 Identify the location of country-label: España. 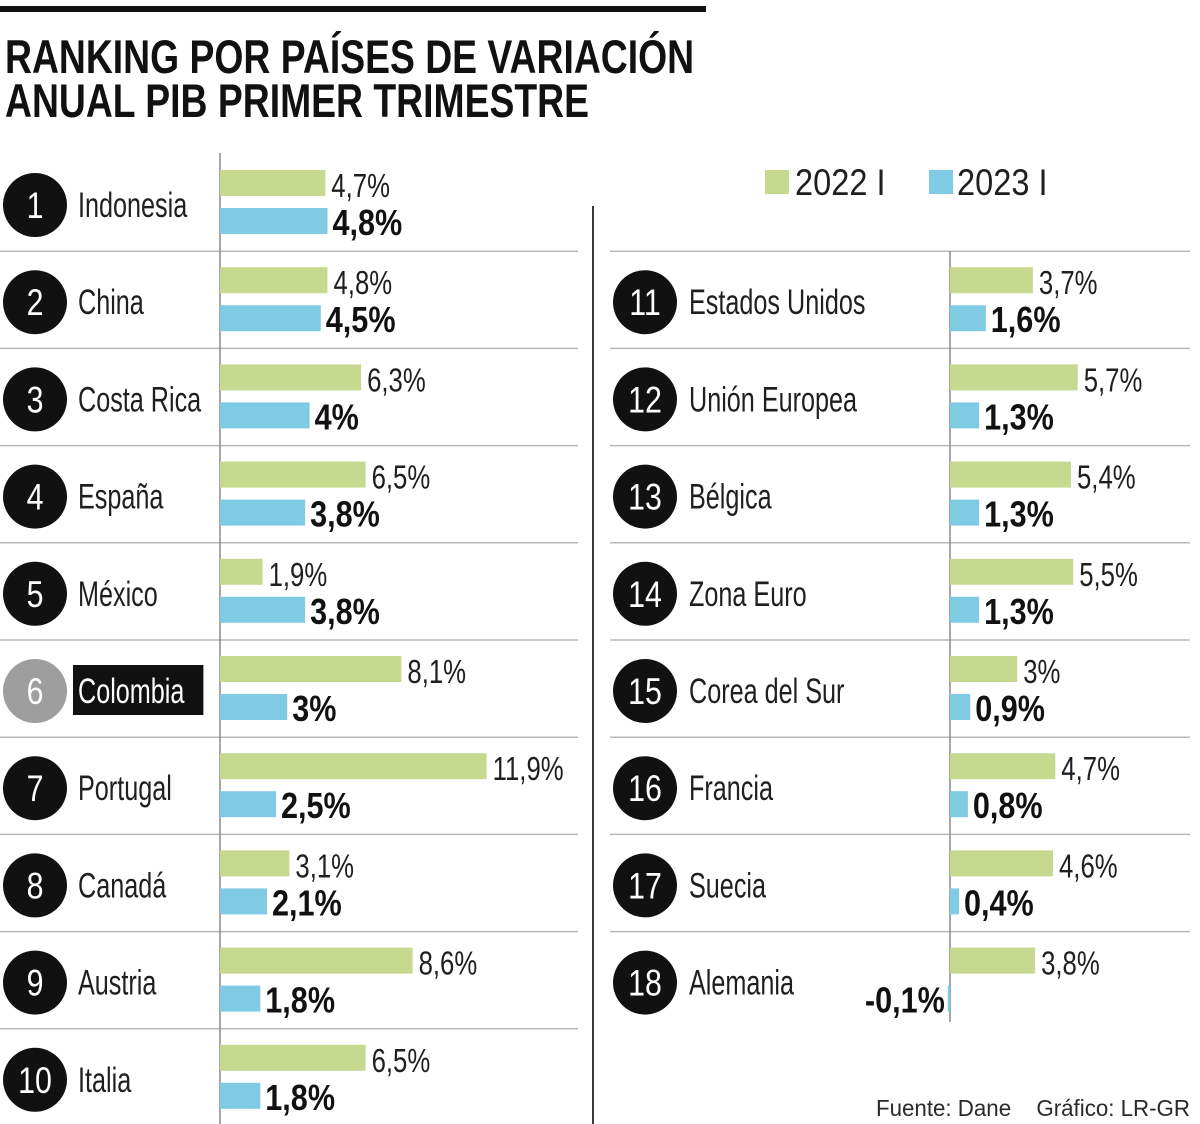
(120, 497).